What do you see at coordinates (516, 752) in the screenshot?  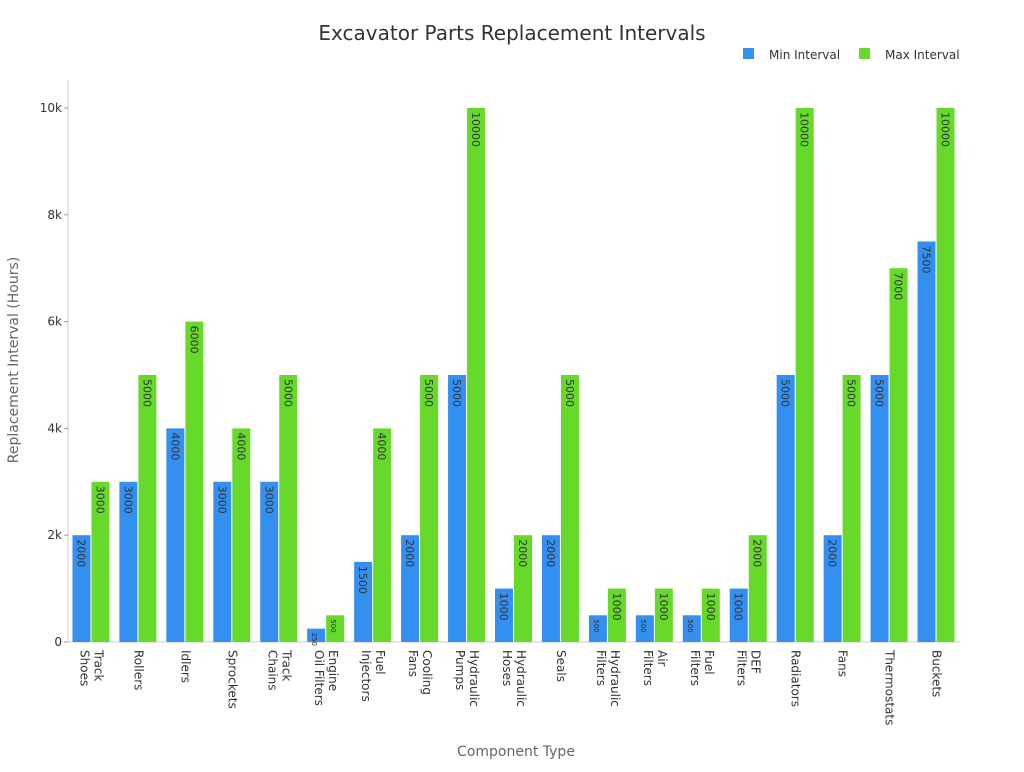 I see `x-axis-label: Component Type` at bounding box center [516, 752].